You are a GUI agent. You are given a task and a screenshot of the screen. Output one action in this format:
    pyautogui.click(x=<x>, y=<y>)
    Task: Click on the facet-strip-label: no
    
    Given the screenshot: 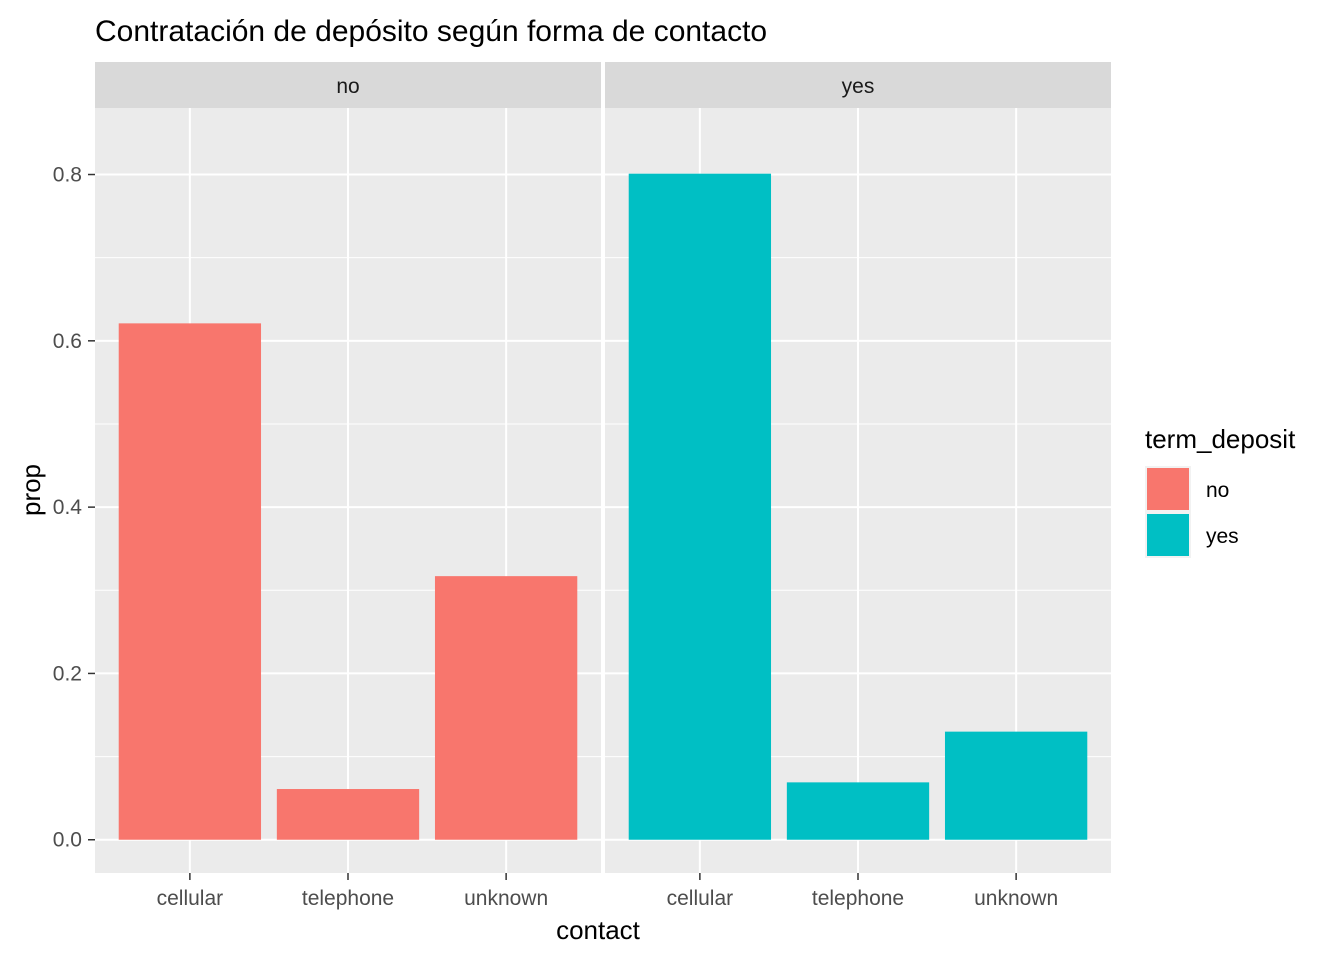 What is the action you would take?
    pyautogui.click(x=347, y=86)
    